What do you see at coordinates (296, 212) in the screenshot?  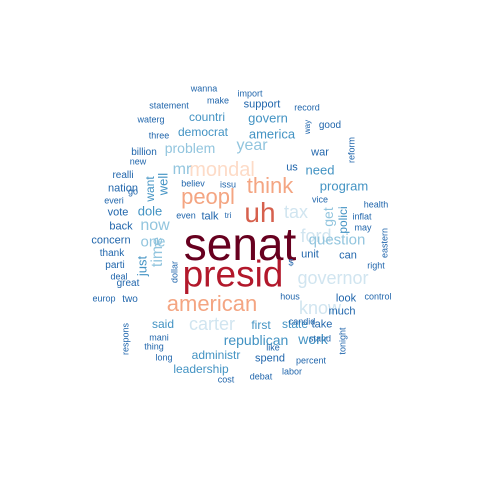 I see `word-tax: tax` at bounding box center [296, 212].